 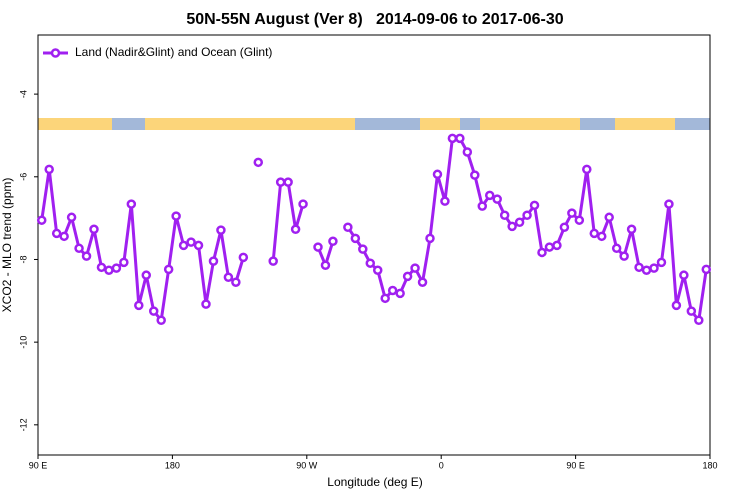 I want to click on land-ocean-strip, so click(x=374, y=124).